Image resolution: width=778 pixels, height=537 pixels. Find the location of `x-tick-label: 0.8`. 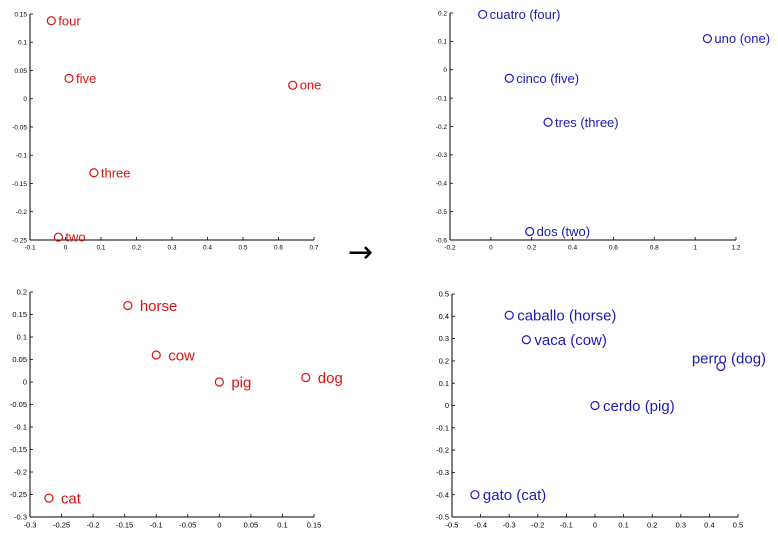

x-tick-label: 0.8 is located at coordinates (654, 248).